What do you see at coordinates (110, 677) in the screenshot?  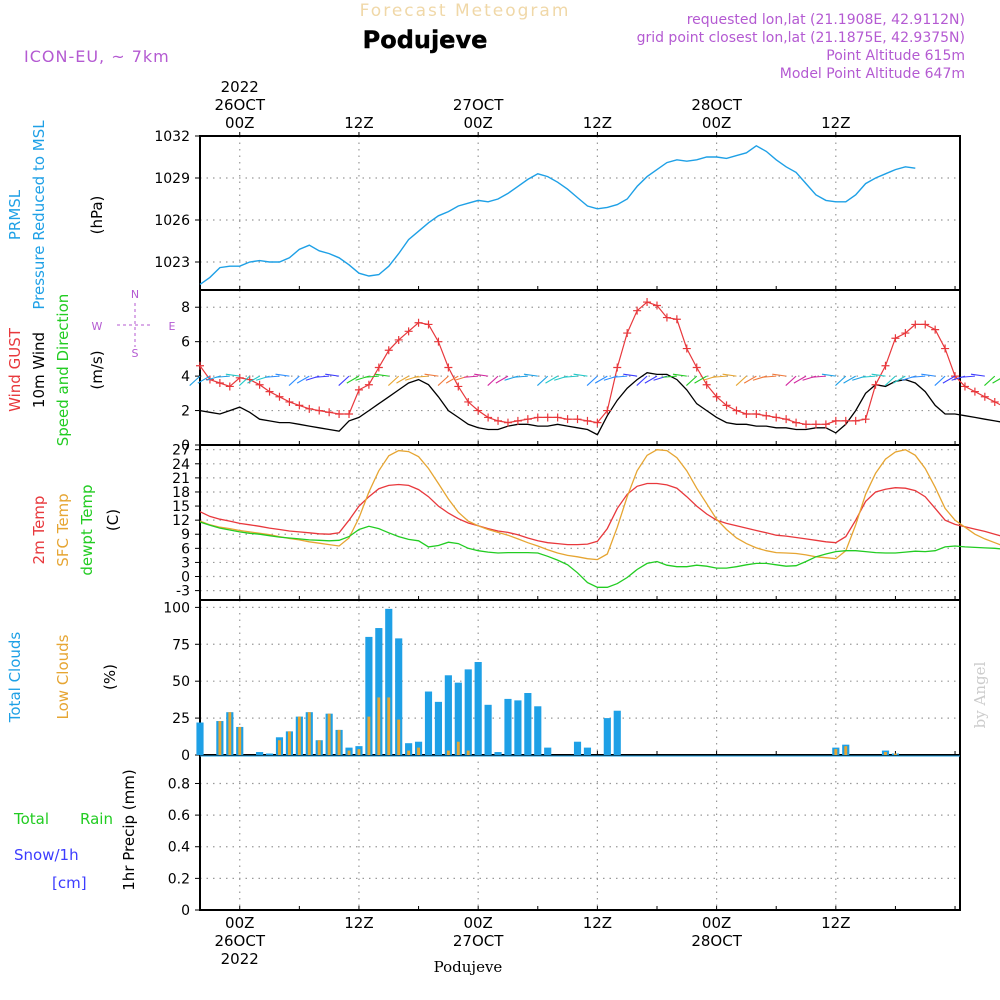 I see `clouds-unit: (%)` at bounding box center [110, 677].